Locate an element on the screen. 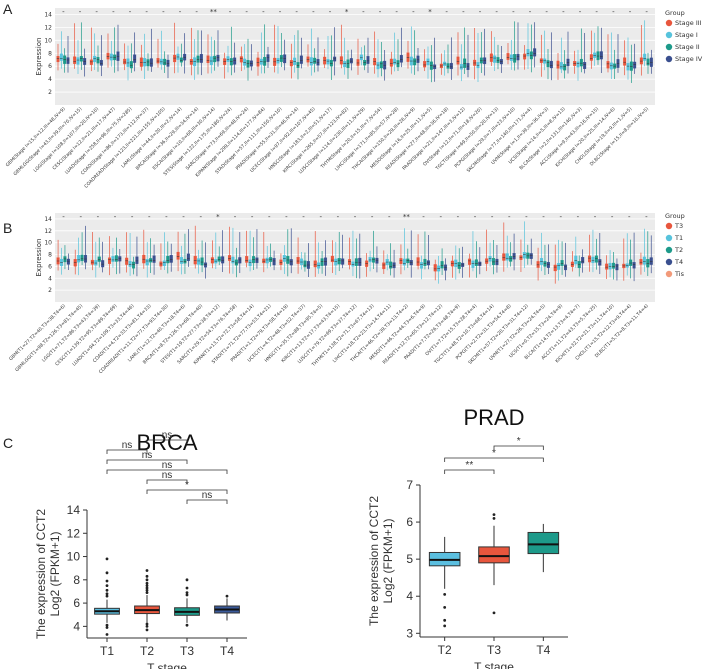 Image resolution: width=710 pixels, height=669 pixels. category-label: LUSC(T1=79,T2=69,T3=37,T4=12) is located at coordinates (328, 334).